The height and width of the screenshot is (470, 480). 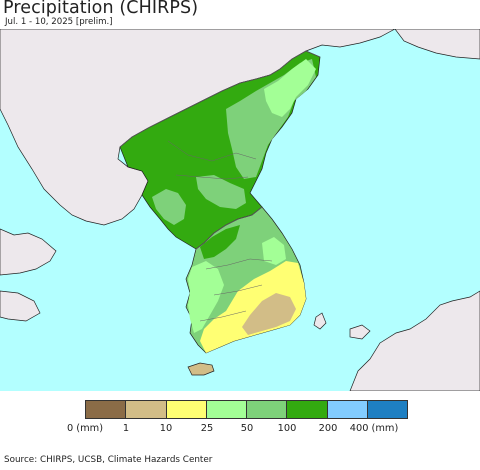 I want to click on dmz-border-line, so click(x=229, y=228).